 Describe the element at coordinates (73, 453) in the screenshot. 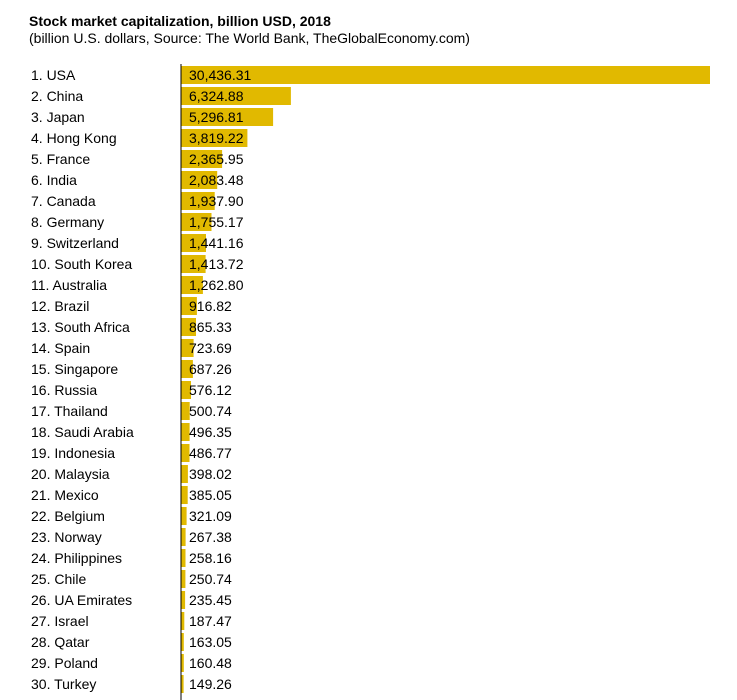

I see `category-label: 19. Indonesia` at that location.